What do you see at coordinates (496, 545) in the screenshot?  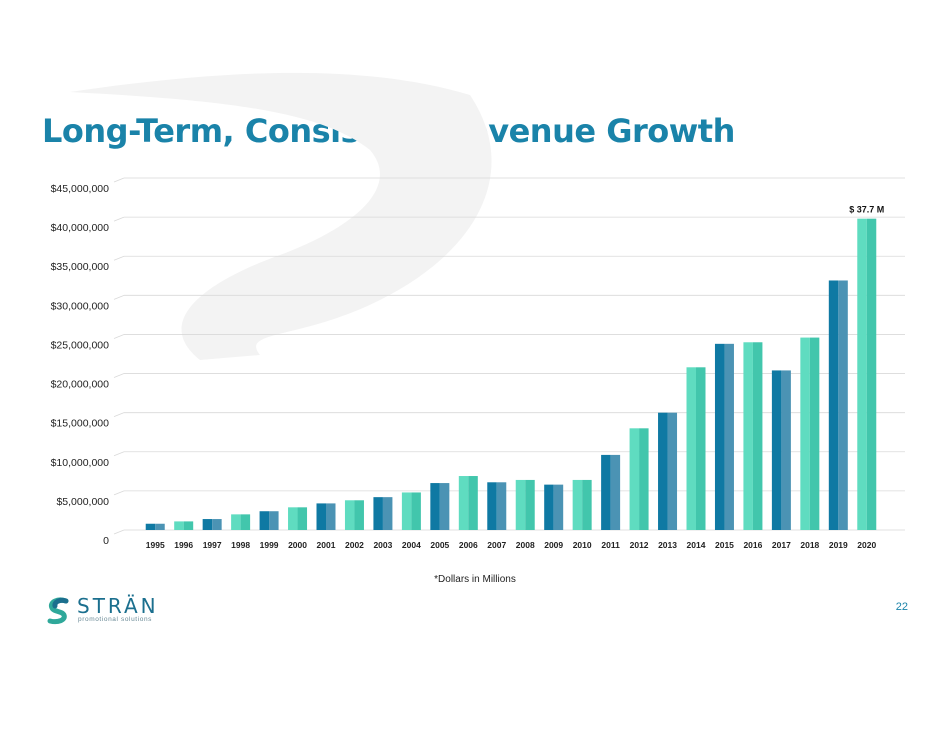 I see `x-tick-label: 2007` at bounding box center [496, 545].